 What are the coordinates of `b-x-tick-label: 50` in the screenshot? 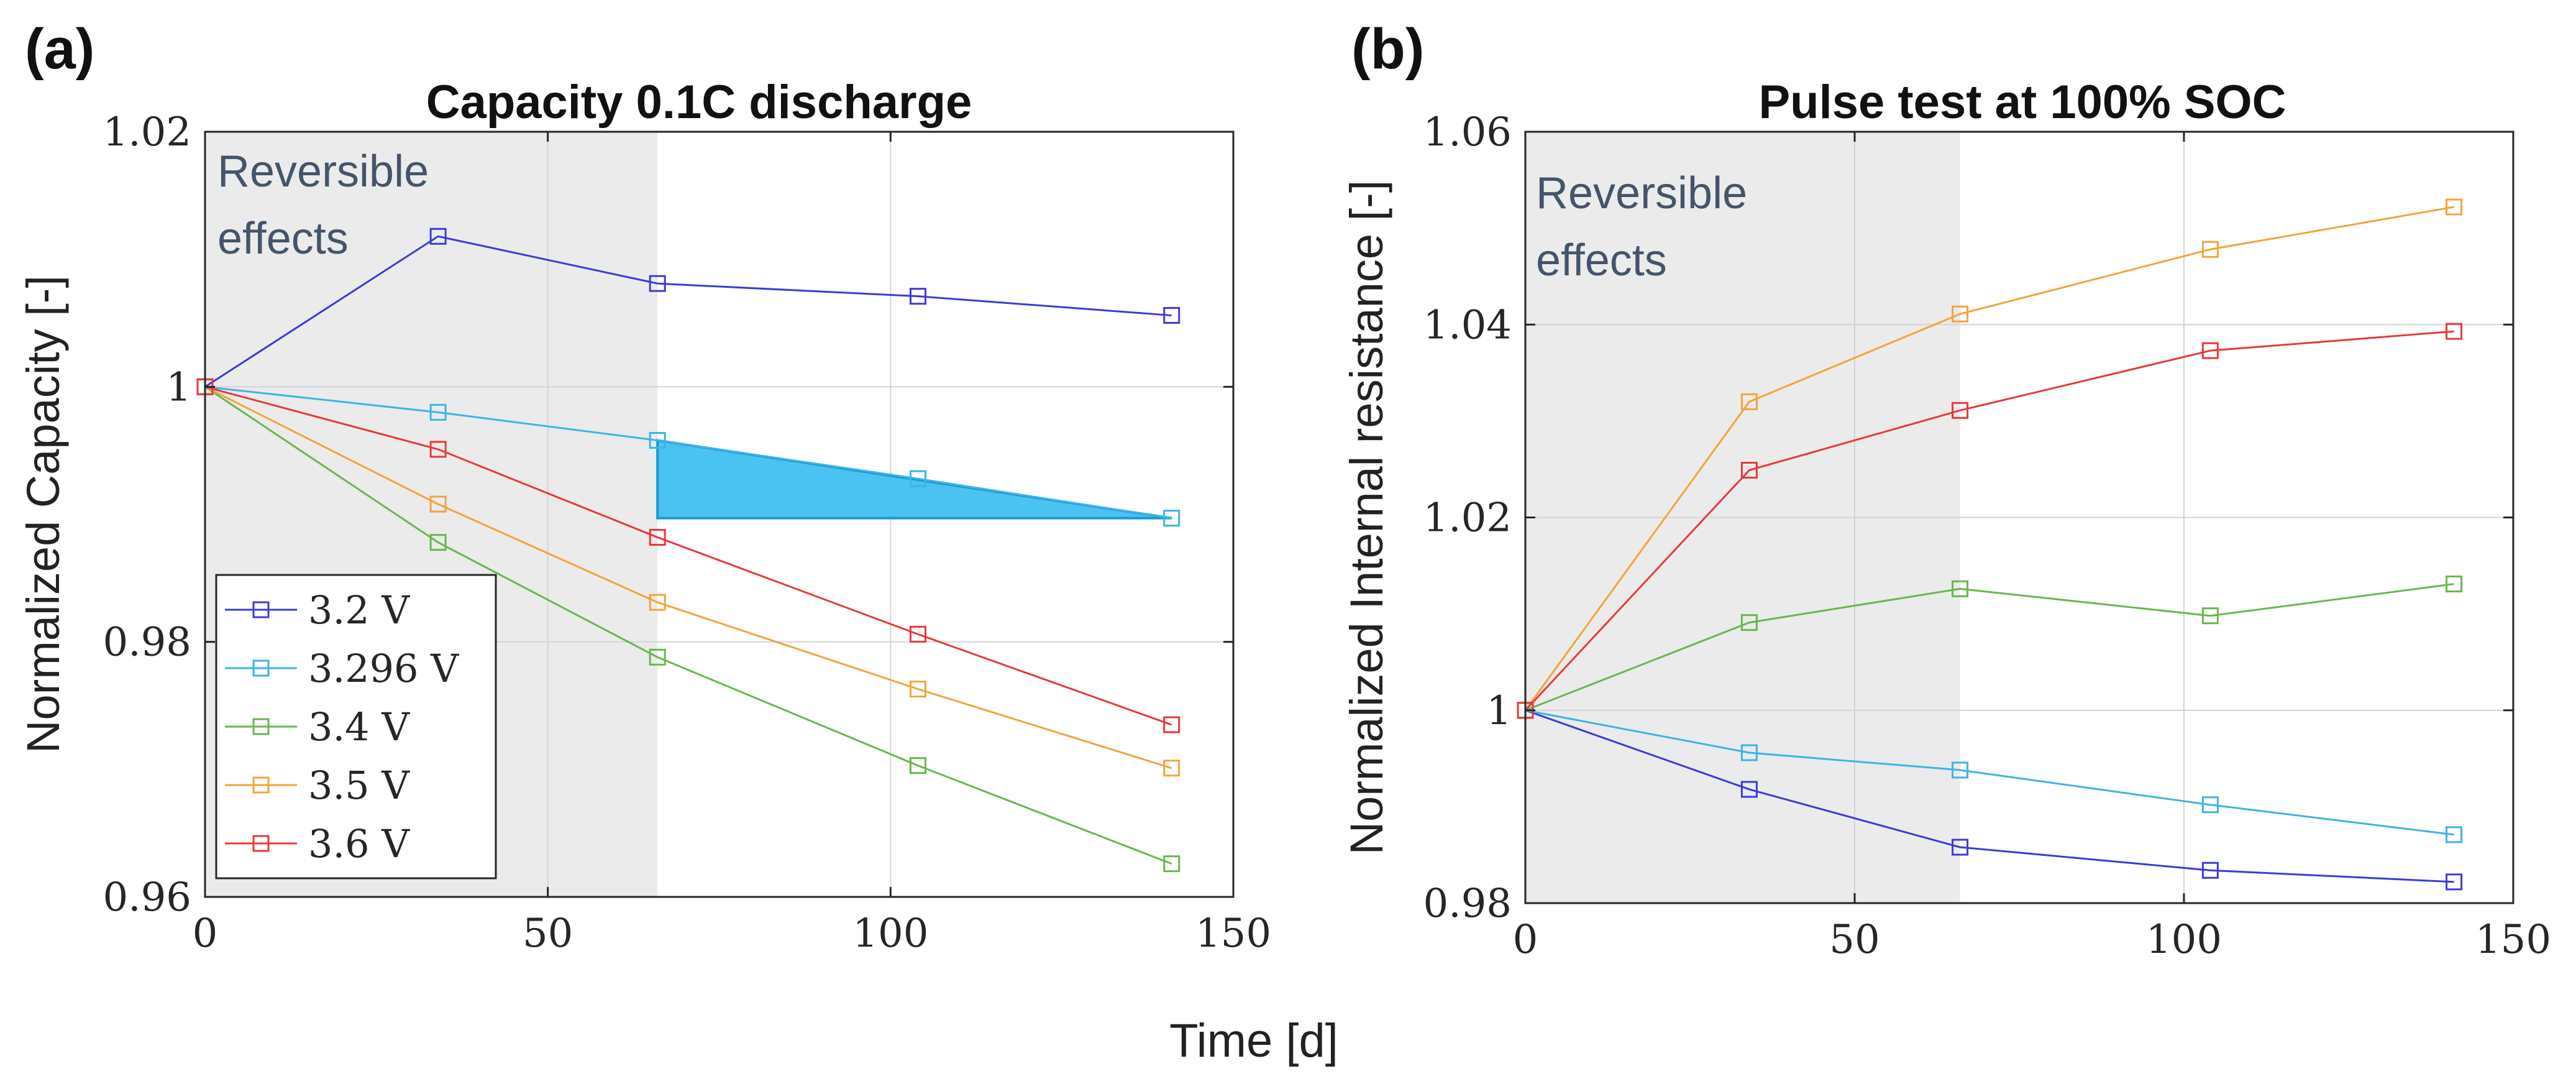 It's located at (1854, 940).